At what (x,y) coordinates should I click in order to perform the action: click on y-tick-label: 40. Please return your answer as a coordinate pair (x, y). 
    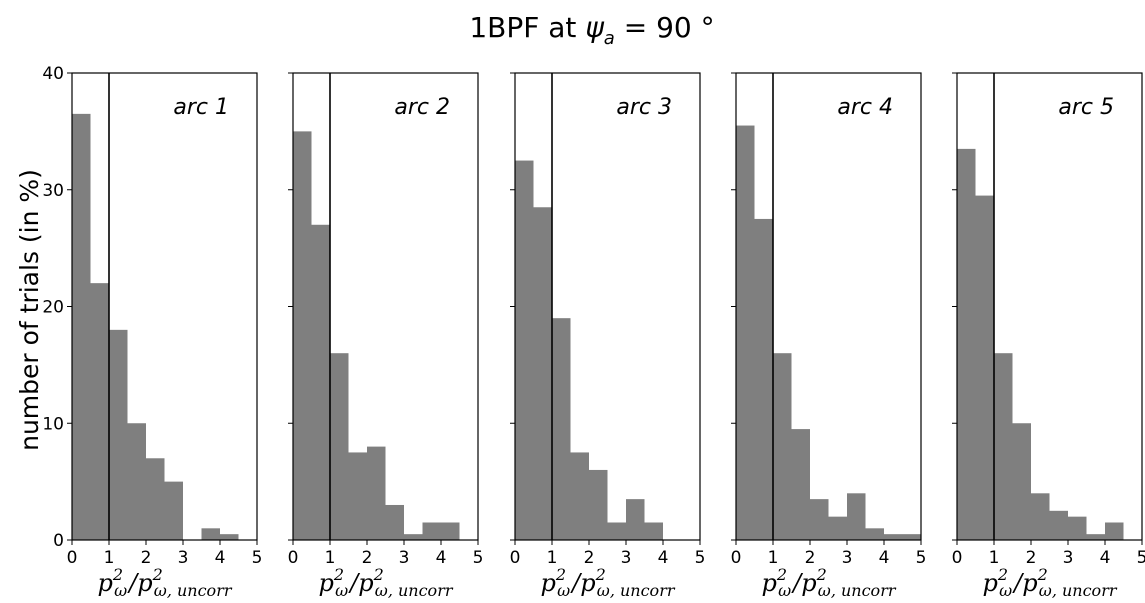
    Looking at the image, I should click on (53, 74).